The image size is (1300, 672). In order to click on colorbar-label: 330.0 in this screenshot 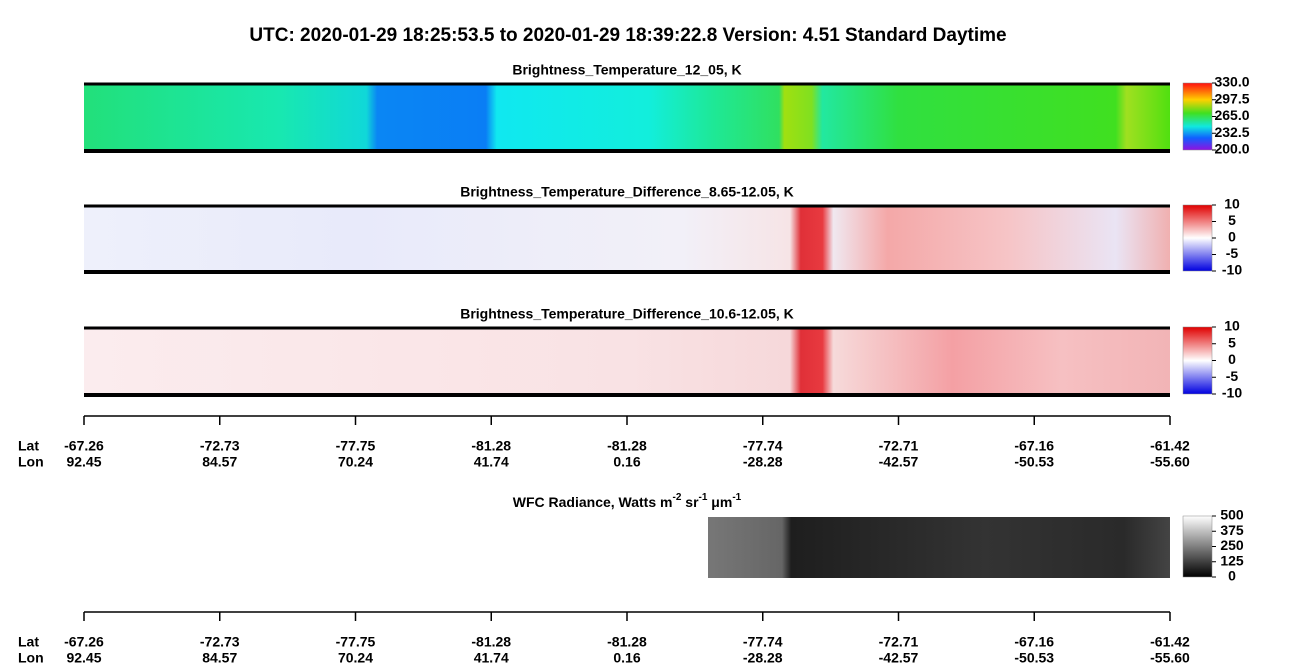, I will do `click(1231, 82)`.